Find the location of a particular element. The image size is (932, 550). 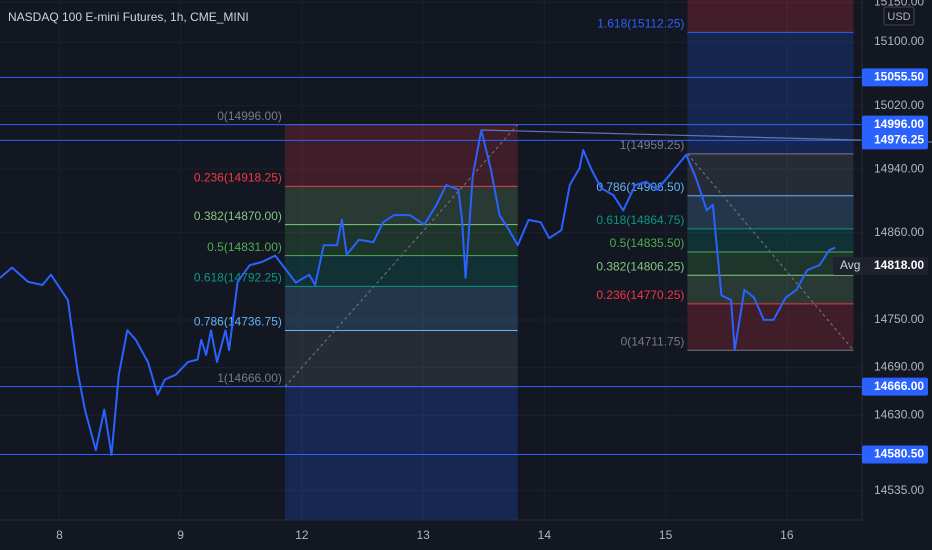

currency-box is located at coordinates (899, 16).